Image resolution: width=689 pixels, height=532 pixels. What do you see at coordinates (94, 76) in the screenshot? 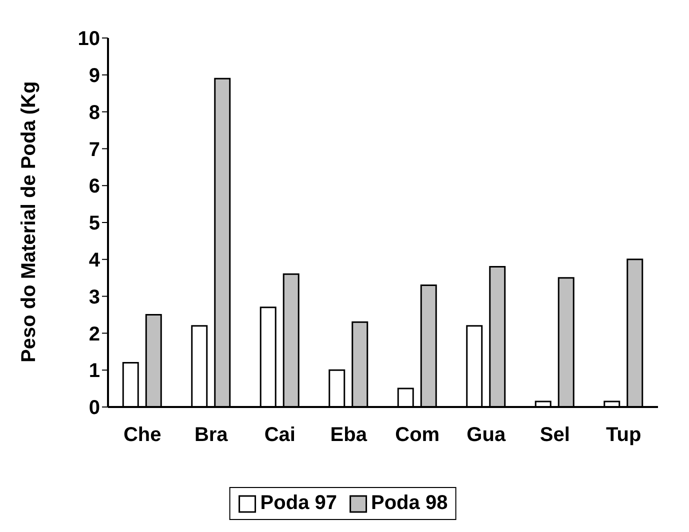
I see `y-tick-label: 9` at bounding box center [94, 76].